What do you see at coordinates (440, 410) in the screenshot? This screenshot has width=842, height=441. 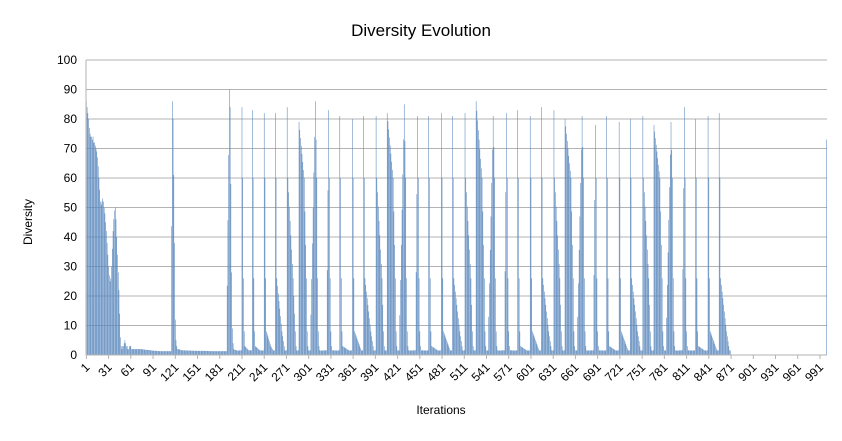 I see `x-axis-label: Iterations` at bounding box center [440, 410].